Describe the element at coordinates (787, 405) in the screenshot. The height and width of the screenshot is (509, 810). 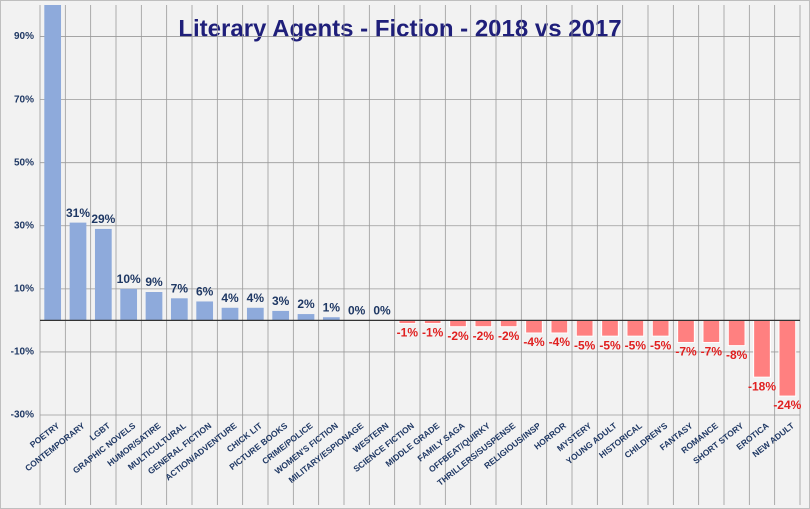
I see `value-label: -24%` at that location.